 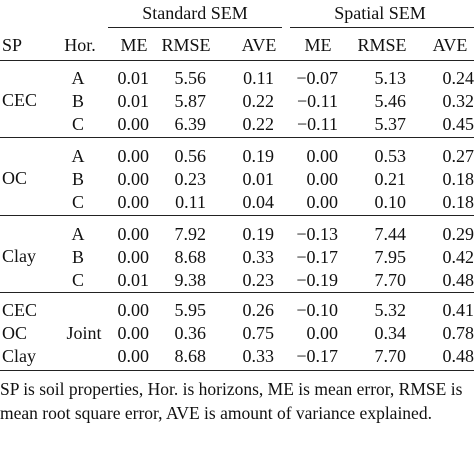 What do you see at coordinates (450, 45) in the screenshot?
I see `header-spa-ave: AVE` at bounding box center [450, 45].